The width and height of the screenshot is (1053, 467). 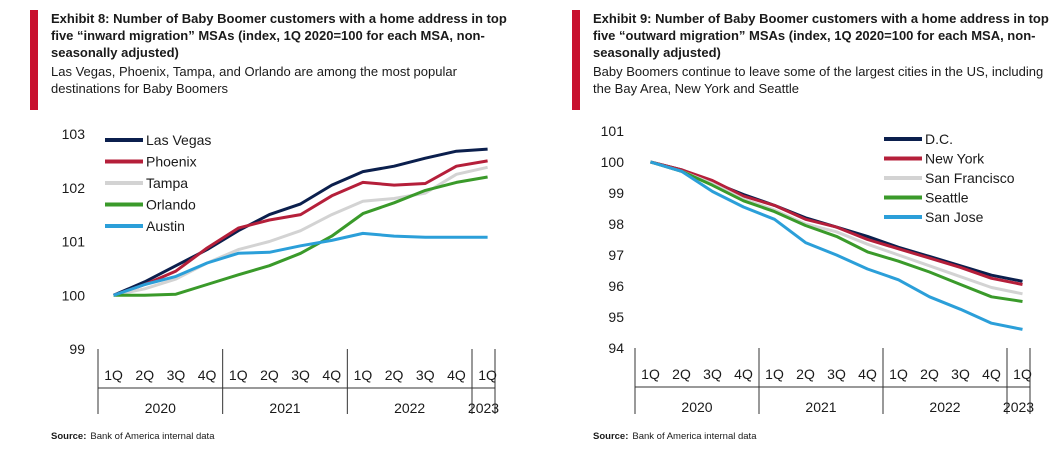 What do you see at coordinates (616, 286) in the screenshot?
I see `y-tick-label: 96` at bounding box center [616, 286].